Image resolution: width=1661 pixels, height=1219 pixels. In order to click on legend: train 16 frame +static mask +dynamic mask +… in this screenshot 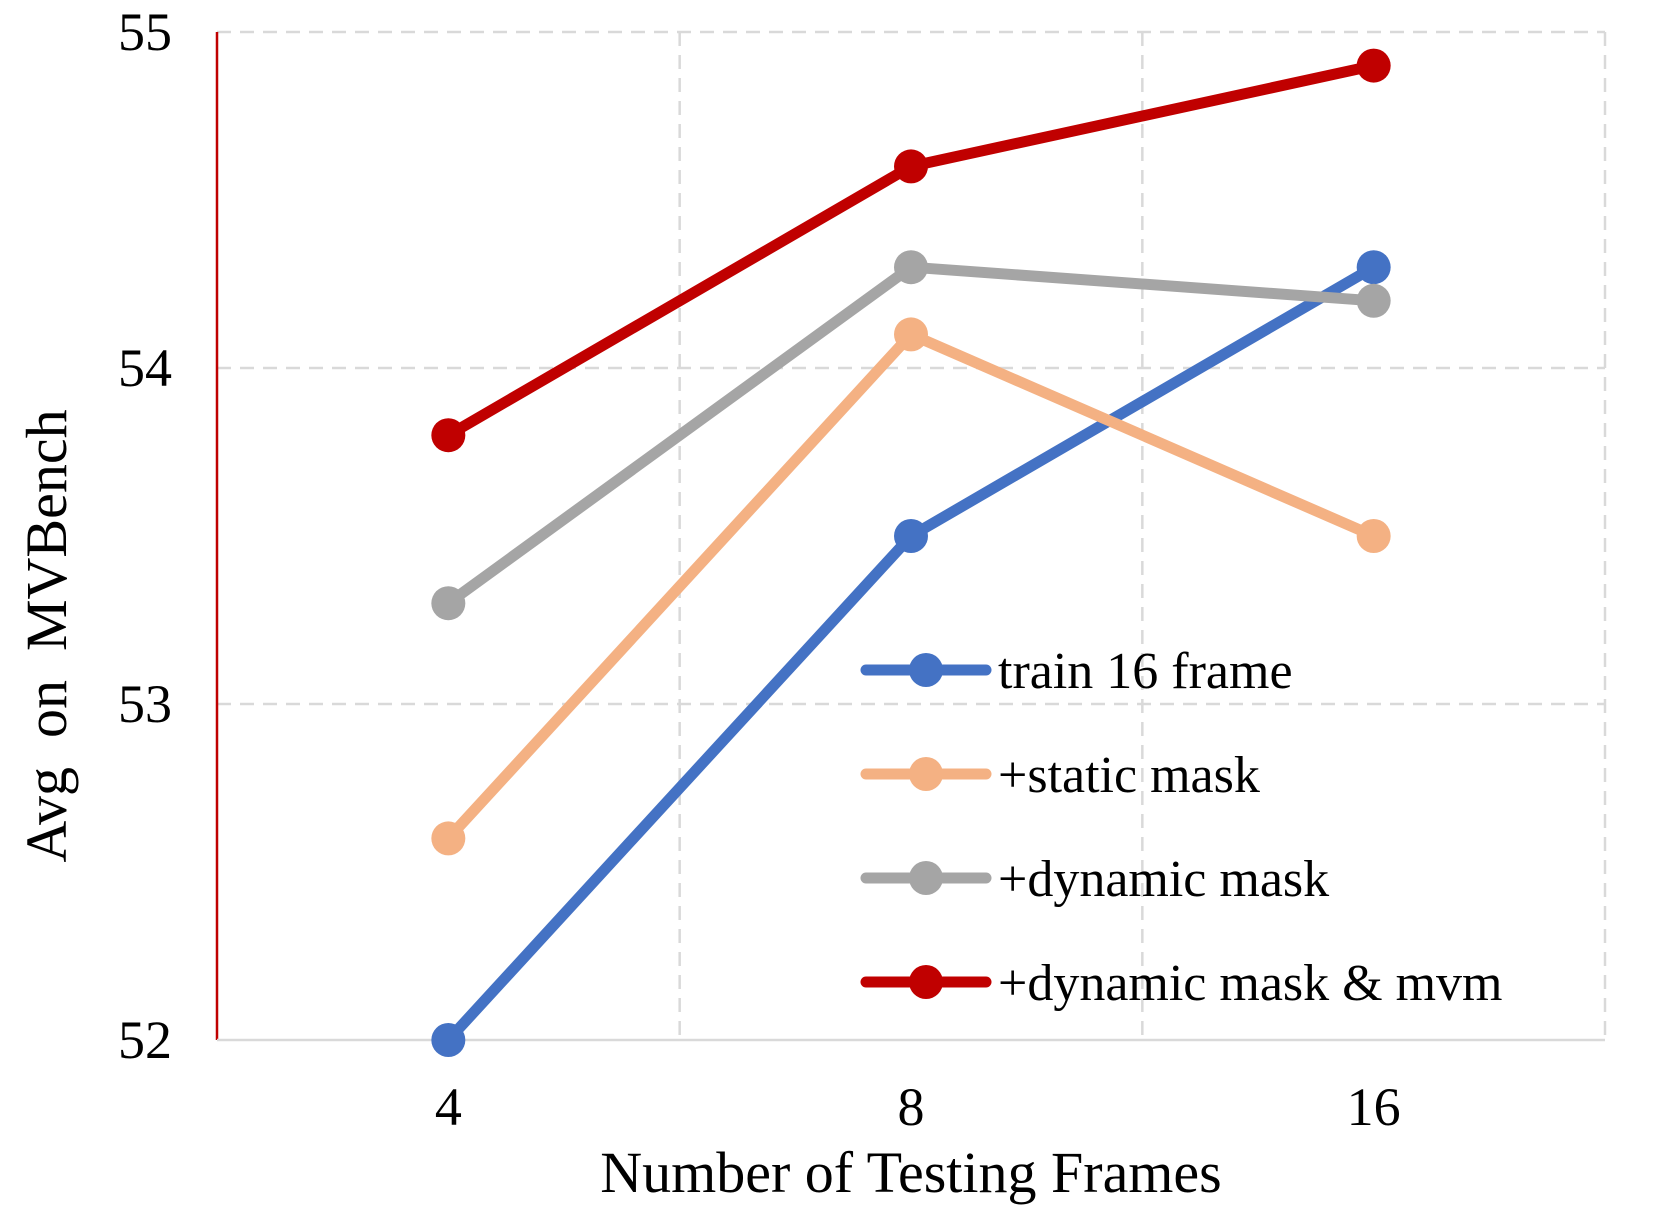, I will do `click(1181, 827)`.